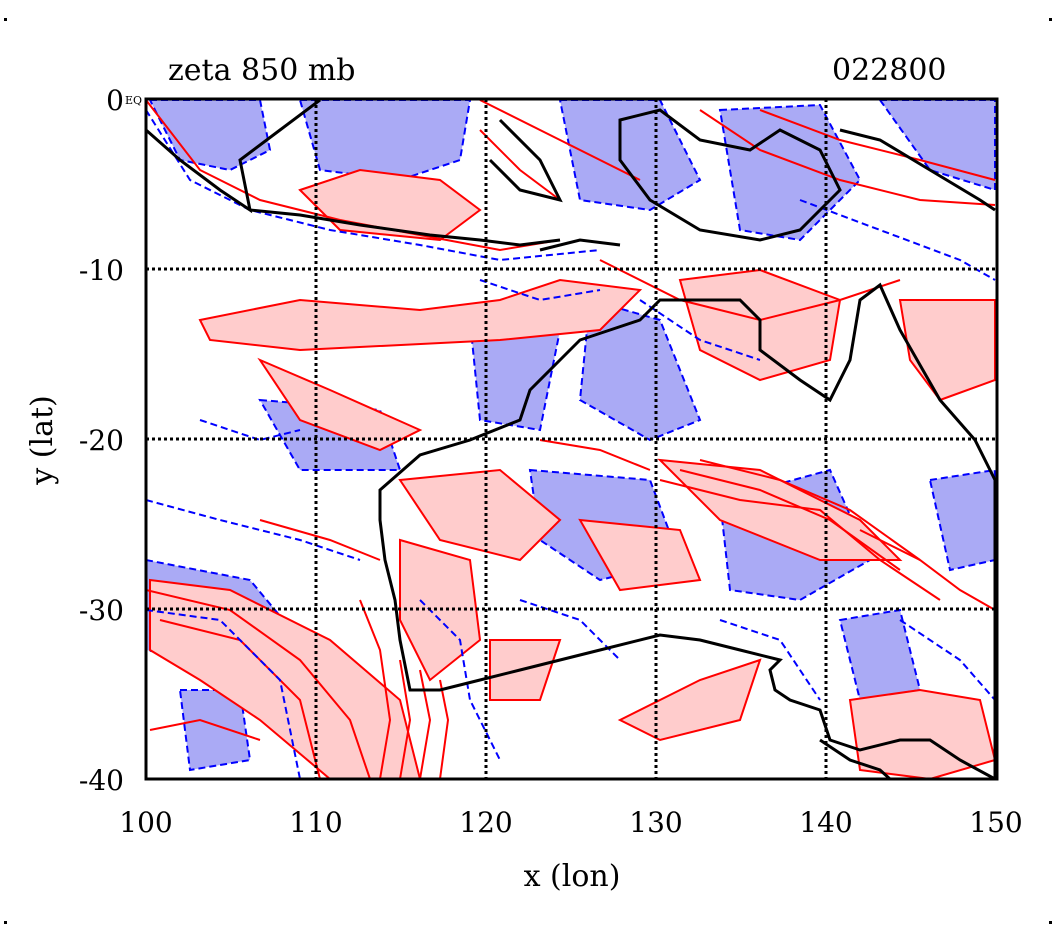  Describe the element at coordinates (485, 822) in the screenshot. I see `x-tick-label: 120` at that location.